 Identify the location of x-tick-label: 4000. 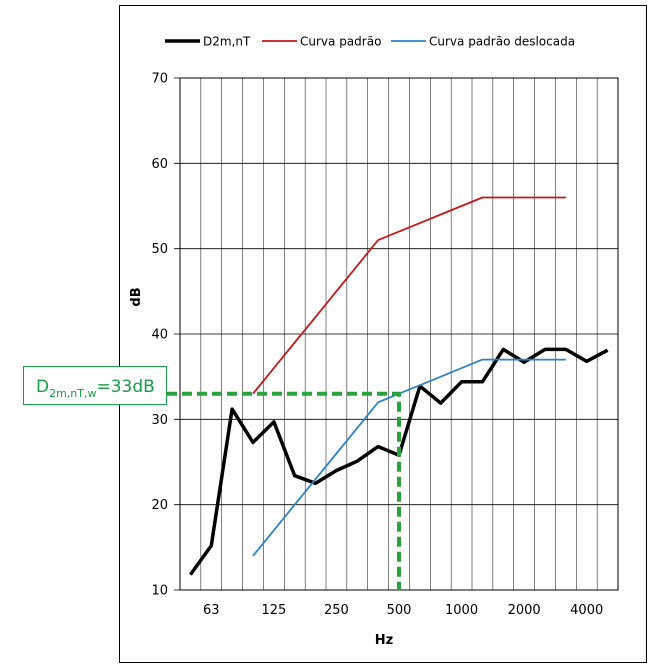
(586, 610).